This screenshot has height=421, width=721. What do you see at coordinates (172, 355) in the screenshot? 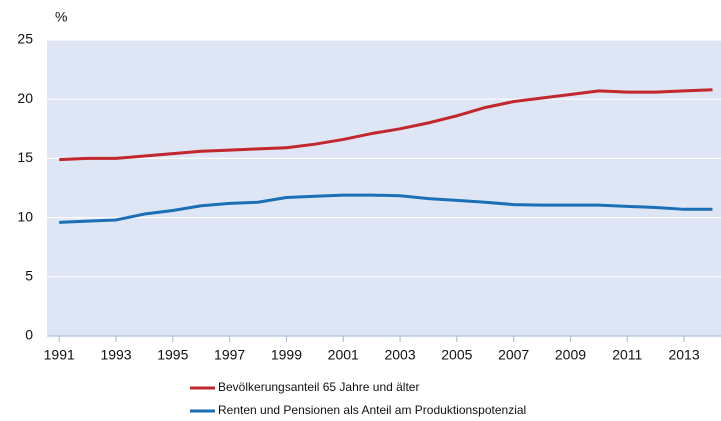
I see `x-tick-label: 1995` at bounding box center [172, 355].